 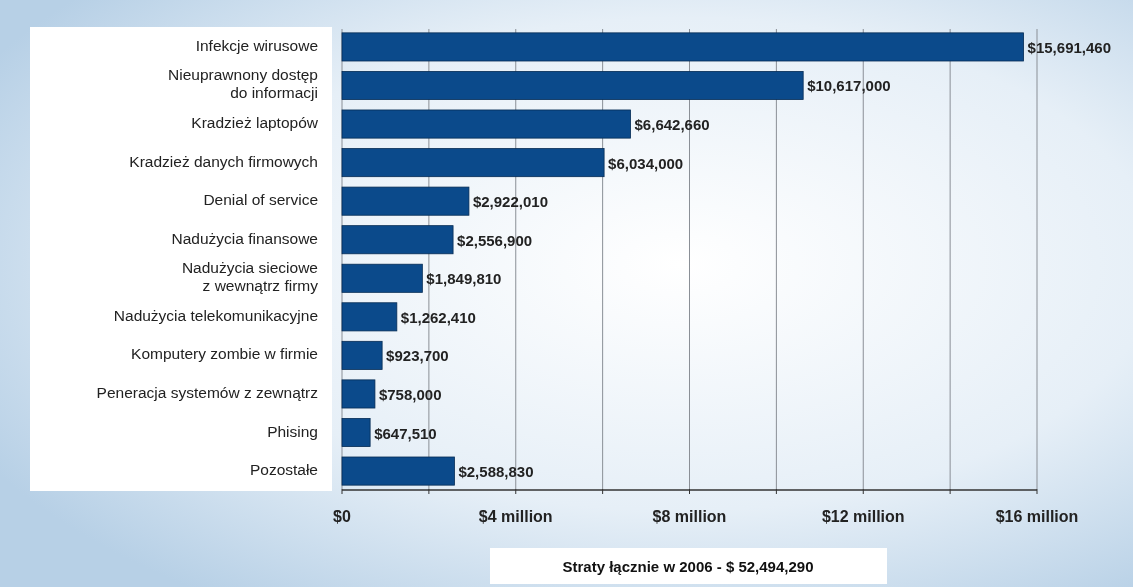 I want to click on data-label: $923,700, so click(x=417, y=356).